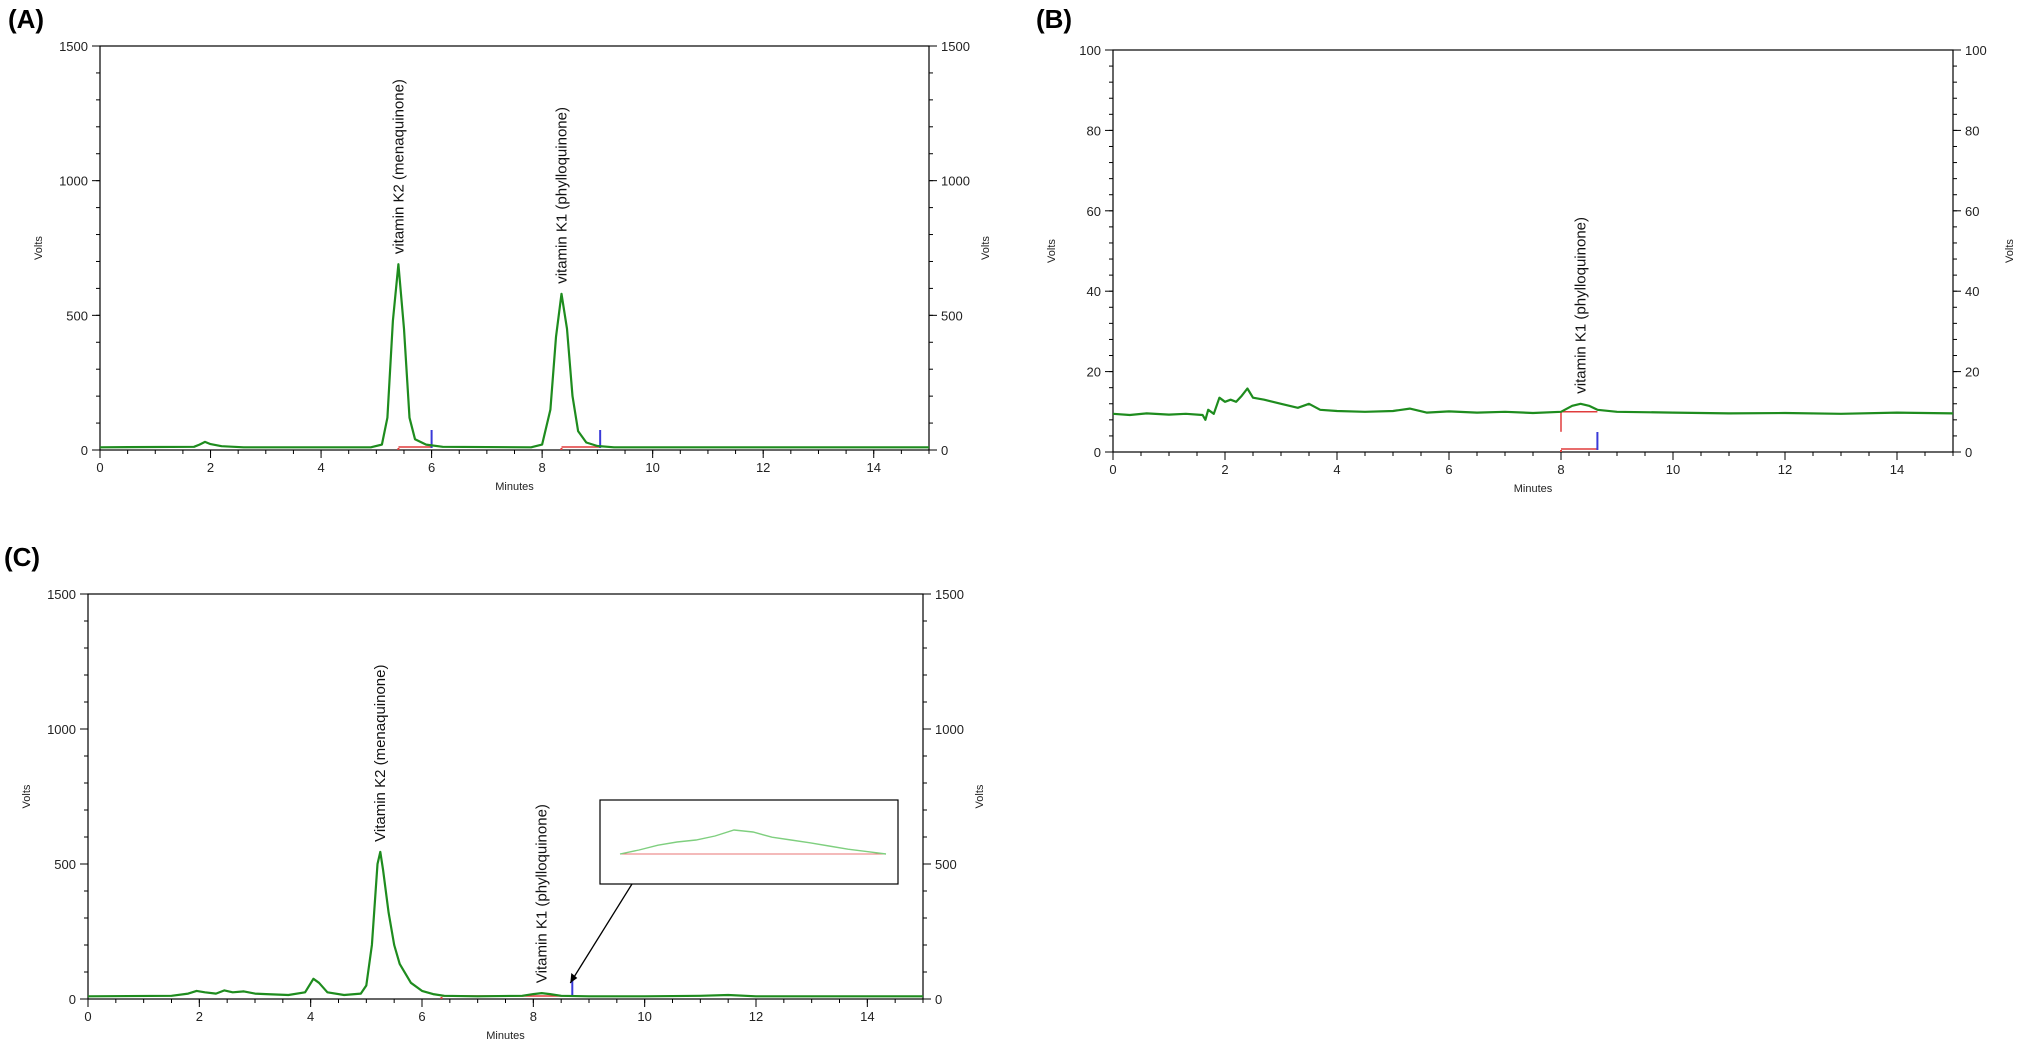 The width and height of the screenshot is (2034, 1043). Describe the element at coordinates (22, 557) in the screenshot. I see `panel-label-c: (C)` at that location.